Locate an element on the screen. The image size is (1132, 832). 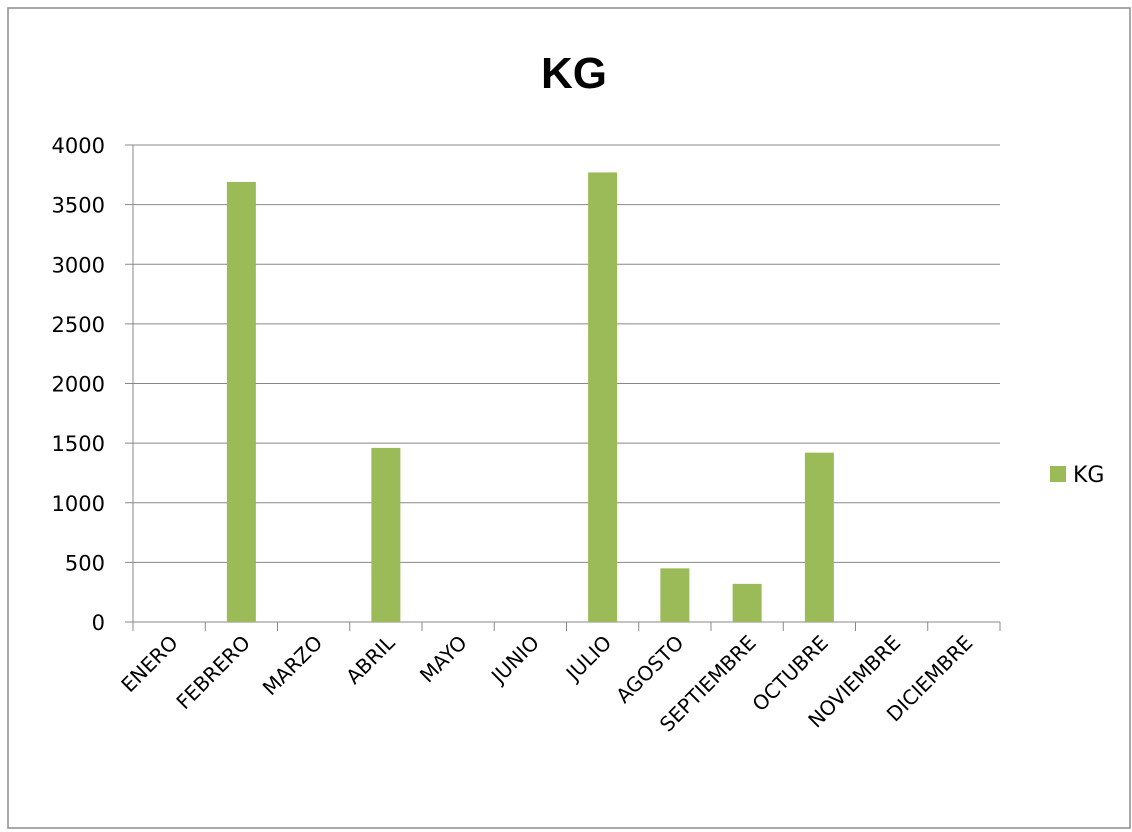
bar-agosto is located at coordinates (675, 595).